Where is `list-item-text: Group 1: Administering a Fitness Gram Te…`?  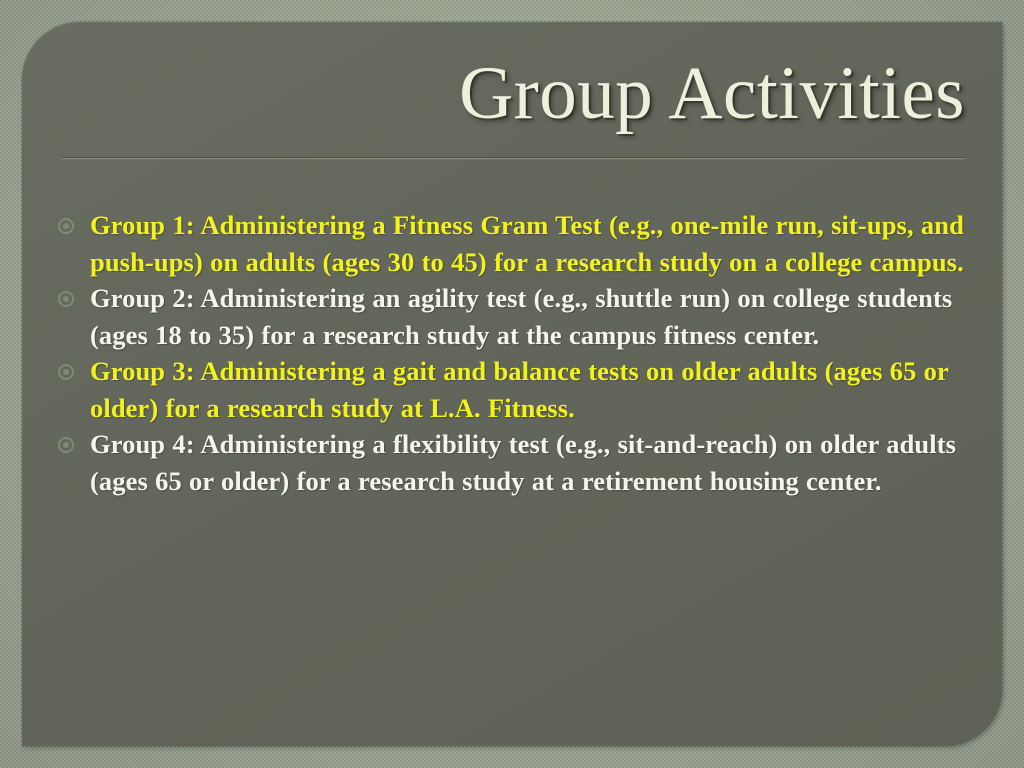
list-item-text: Group 1: Administering a Fitness Gram Te… is located at coordinates (527, 243).